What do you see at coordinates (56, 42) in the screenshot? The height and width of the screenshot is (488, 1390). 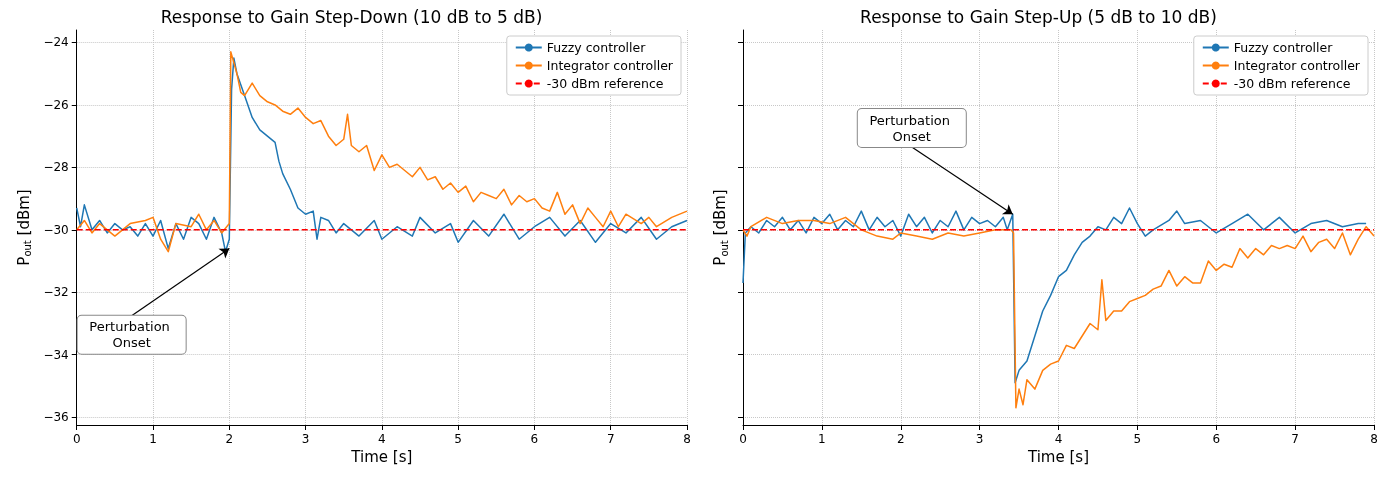 I see `y-tick-label: −24` at bounding box center [56, 42].